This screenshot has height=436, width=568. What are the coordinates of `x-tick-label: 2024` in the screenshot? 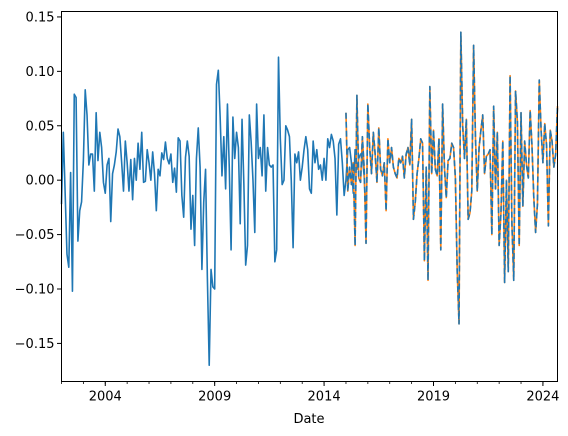 It's located at (542, 397).